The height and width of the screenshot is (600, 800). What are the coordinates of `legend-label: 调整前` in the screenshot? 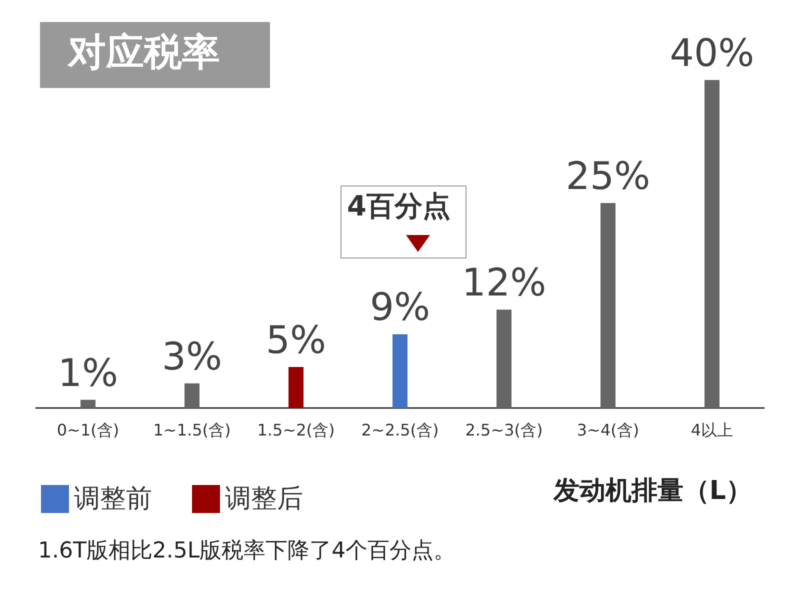 It's located at (113, 499).